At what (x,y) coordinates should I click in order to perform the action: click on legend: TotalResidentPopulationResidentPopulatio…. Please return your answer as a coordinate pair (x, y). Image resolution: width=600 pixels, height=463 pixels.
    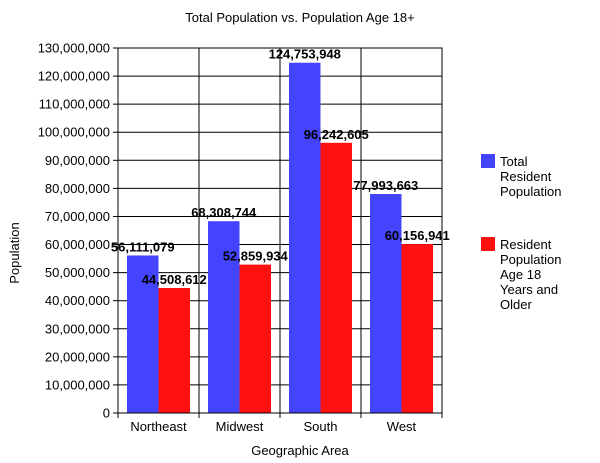
    Looking at the image, I should click on (521, 233).